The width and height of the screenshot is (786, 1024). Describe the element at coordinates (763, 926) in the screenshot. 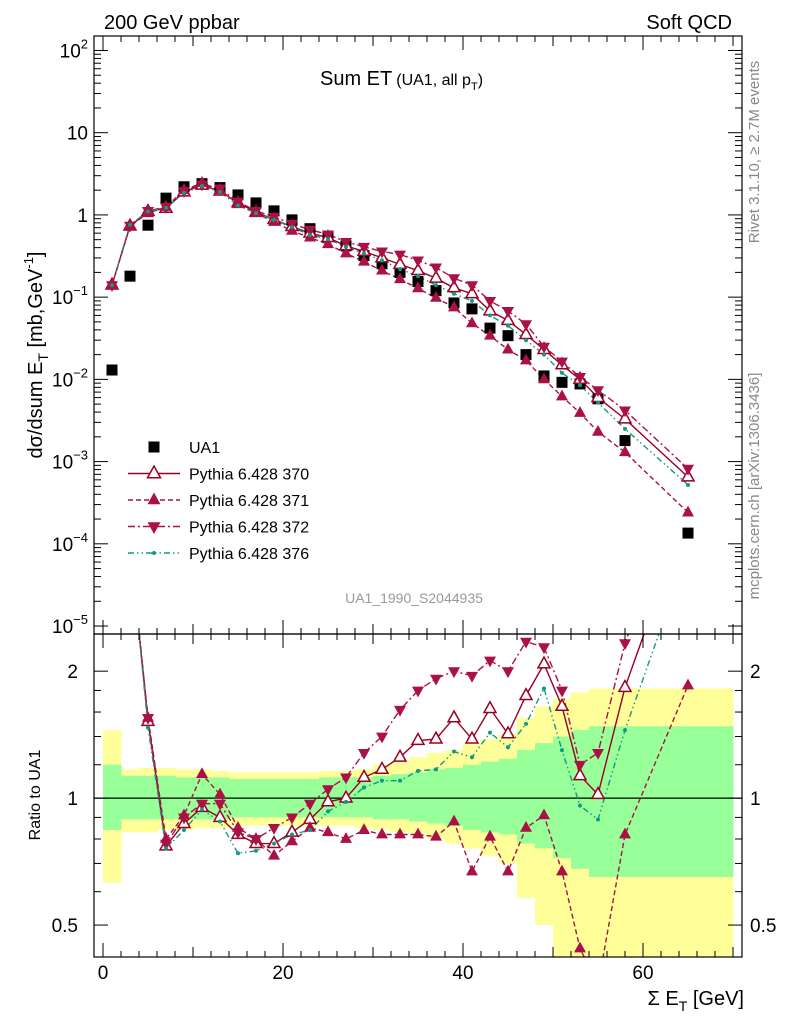

I see `ratio-ytick-label-right-0: 0.5` at that location.